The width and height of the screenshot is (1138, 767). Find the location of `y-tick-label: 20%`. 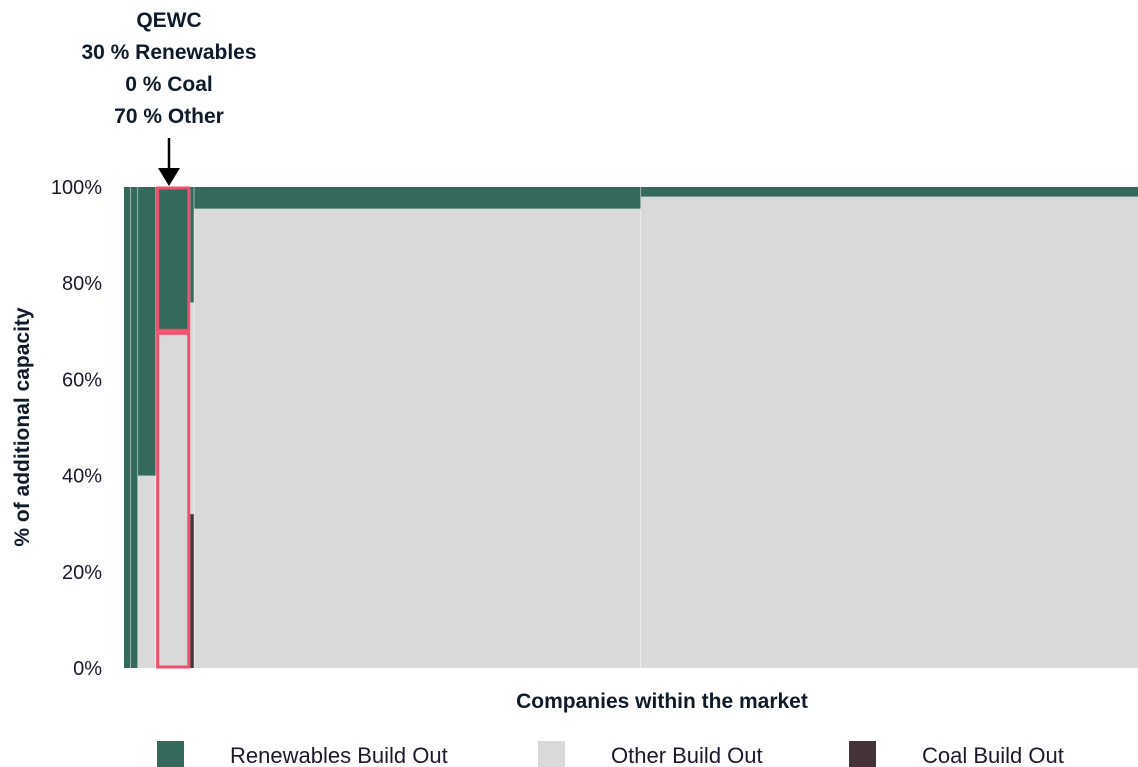

y-tick-label: 20% is located at coordinates (82, 573).